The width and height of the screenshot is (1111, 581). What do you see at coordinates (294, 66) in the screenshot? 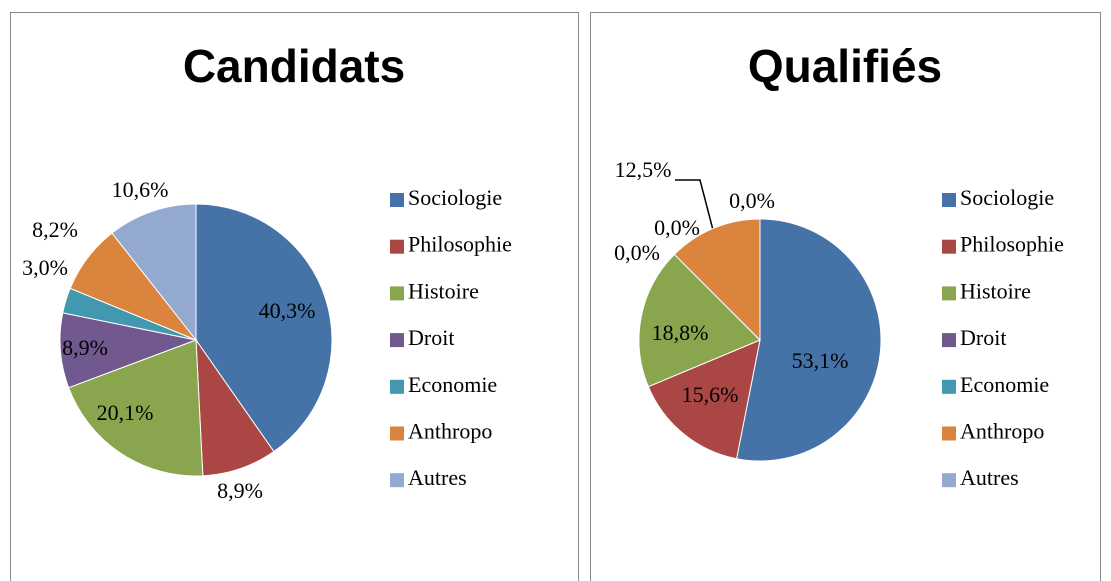
I see `chart-title: Candidats` at bounding box center [294, 66].